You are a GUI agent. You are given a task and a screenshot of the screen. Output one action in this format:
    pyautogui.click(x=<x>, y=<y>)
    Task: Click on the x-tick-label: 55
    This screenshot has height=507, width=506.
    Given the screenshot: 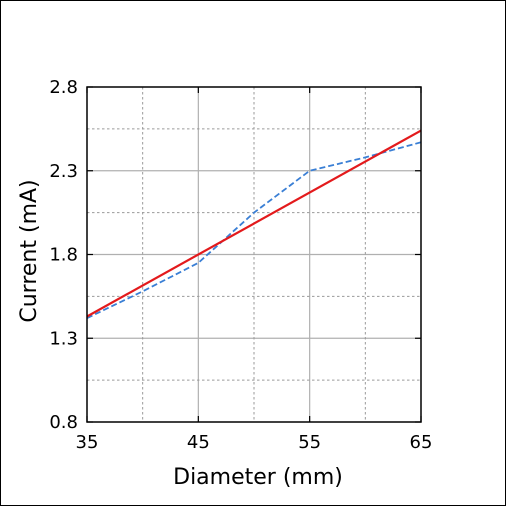 What is the action you would take?
    pyautogui.click(x=309, y=442)
    